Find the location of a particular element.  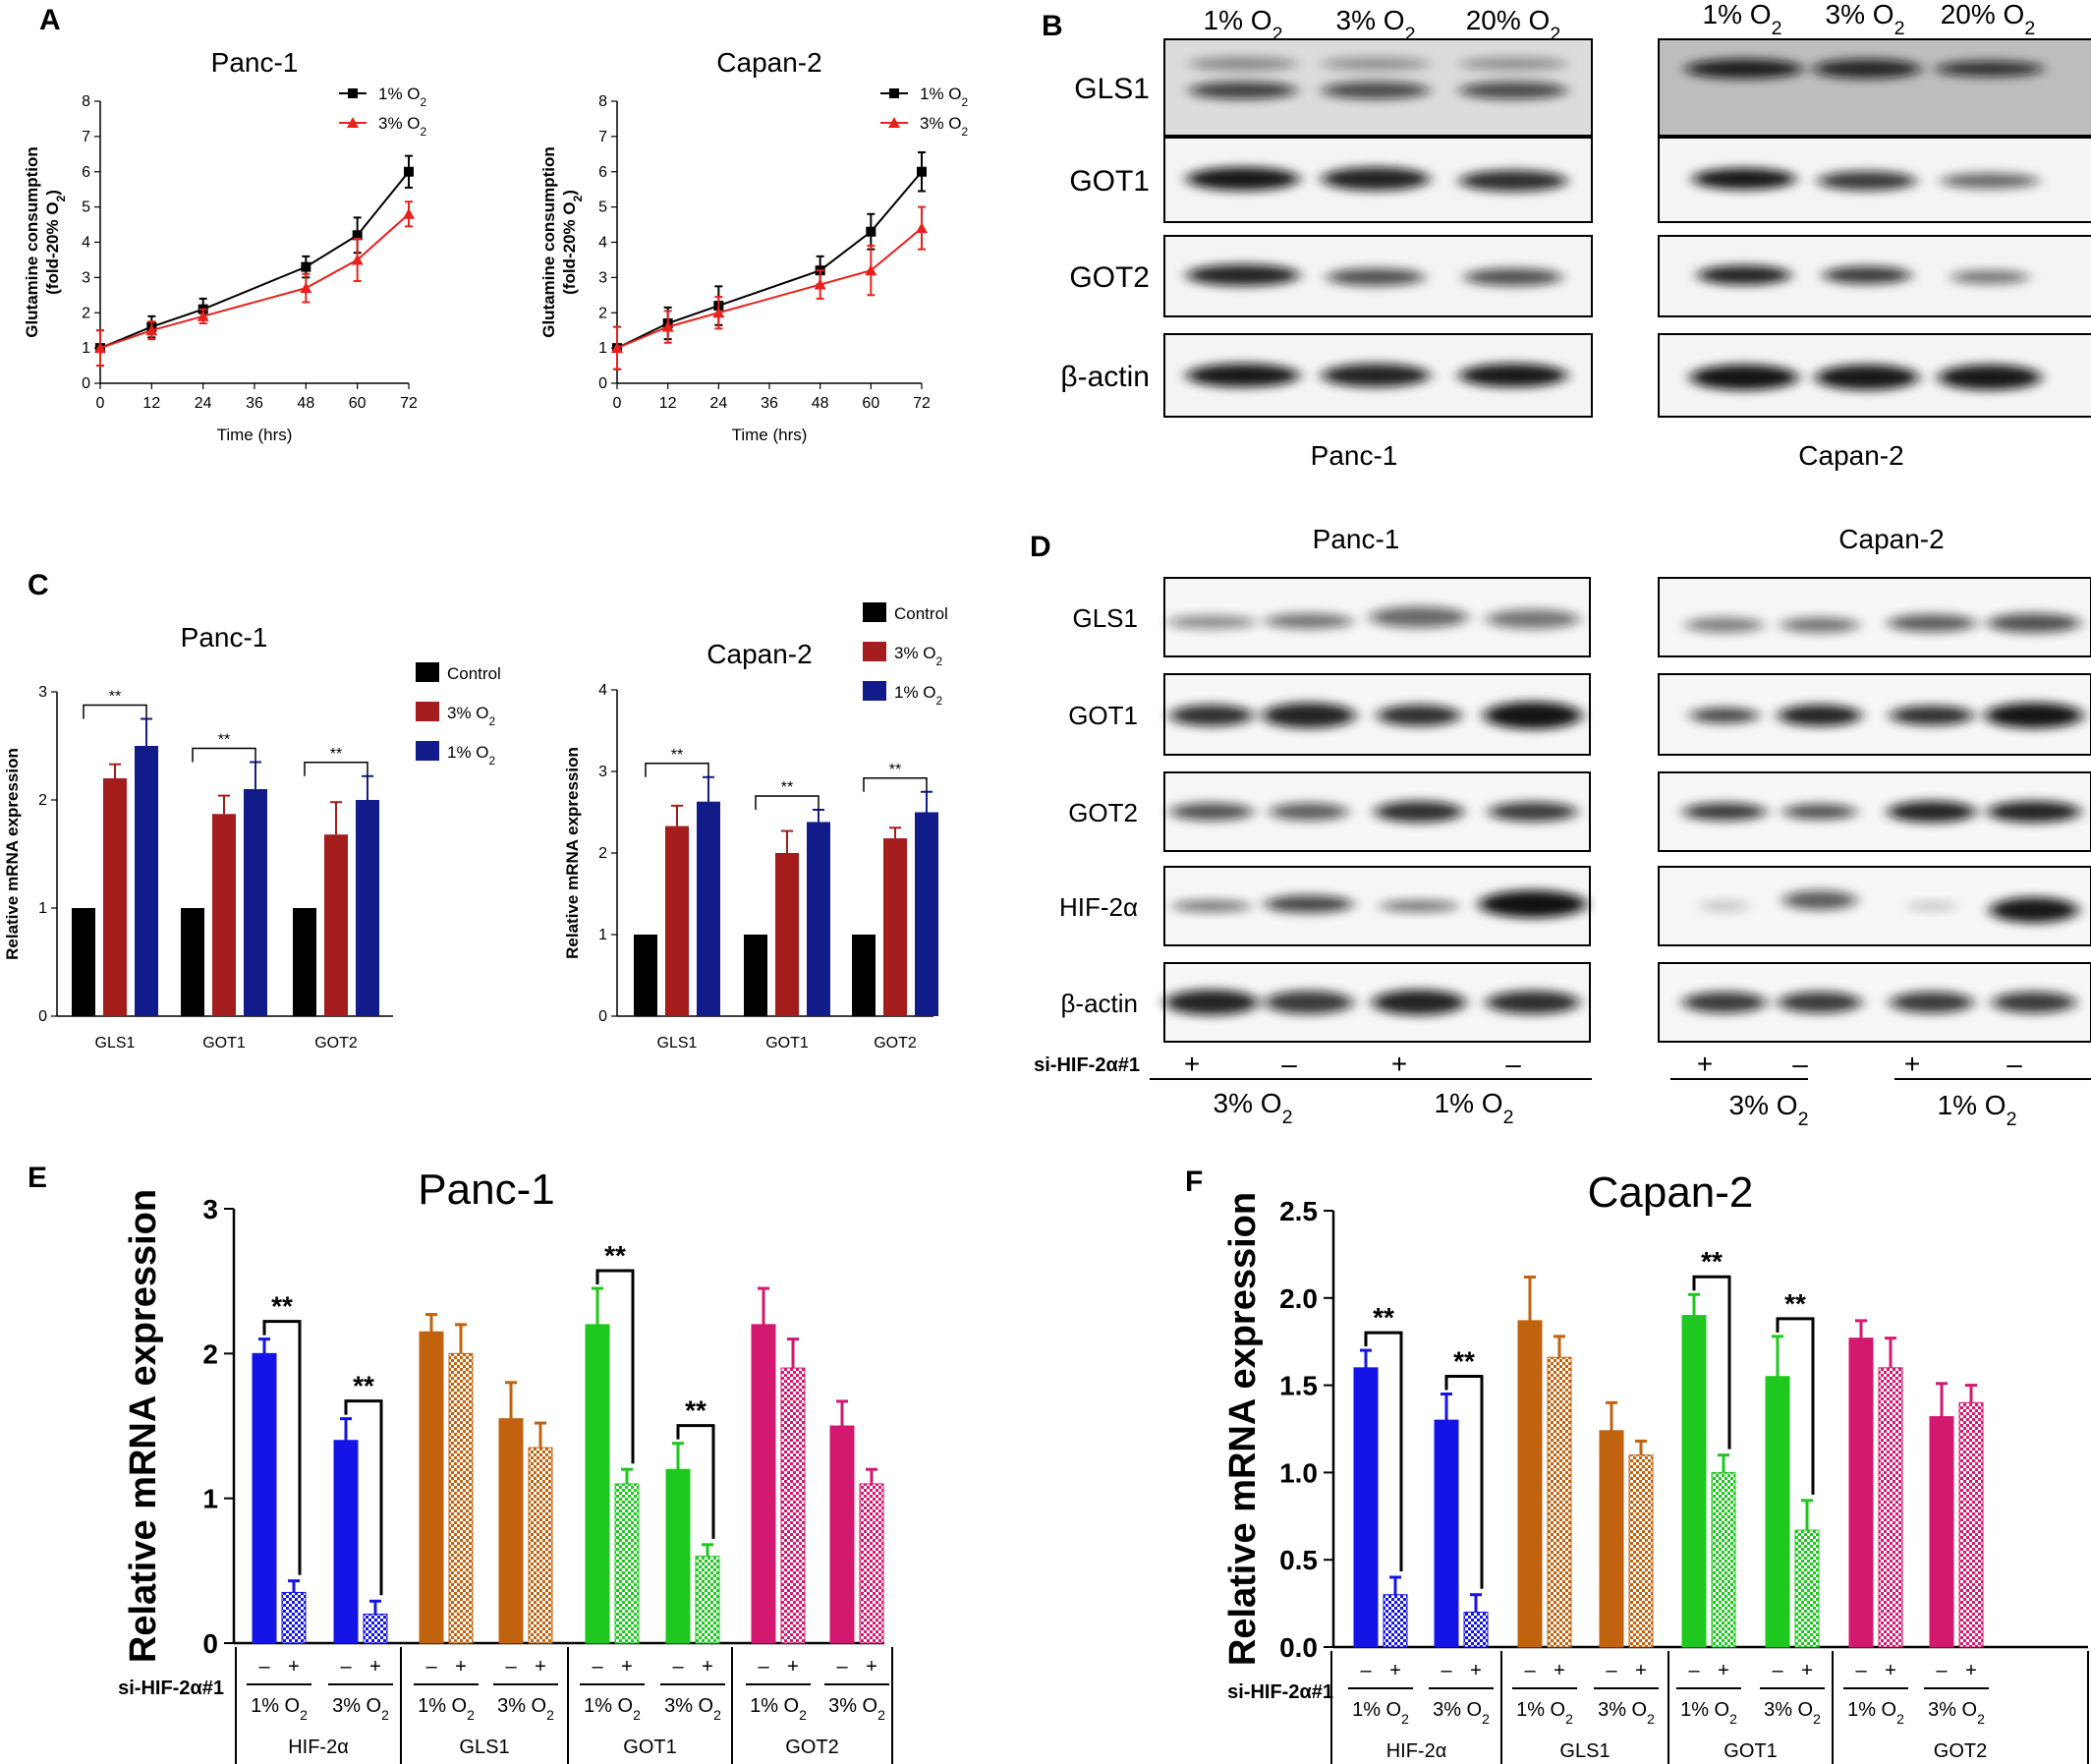

panel-letter-c: C is located at coordinates (38, 585).